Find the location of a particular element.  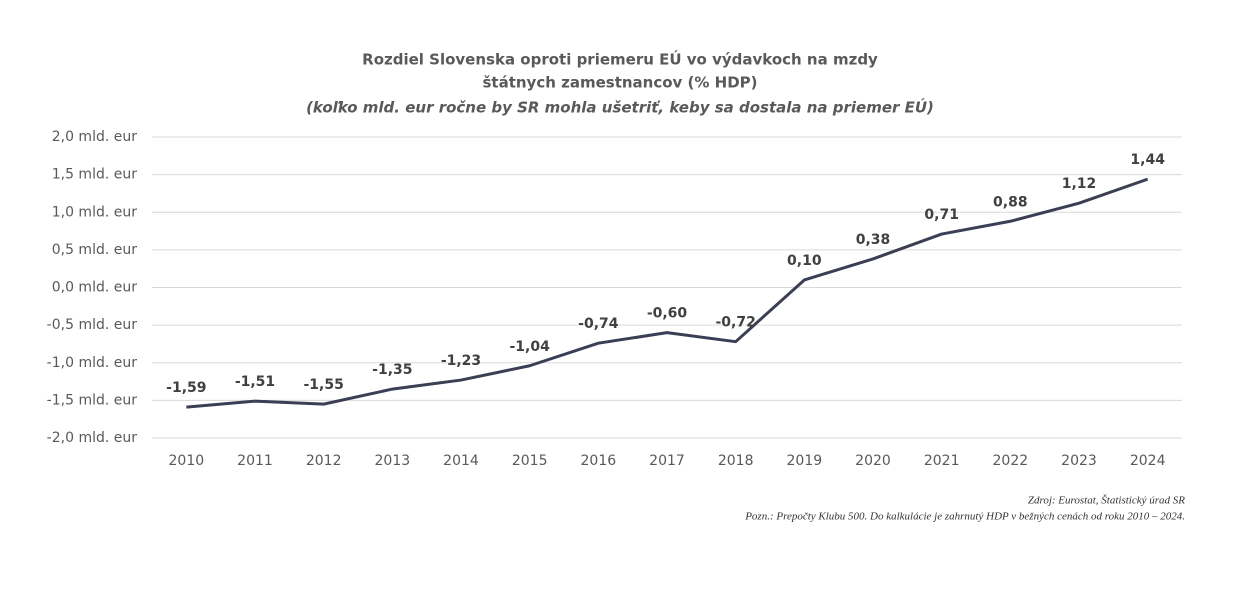

y-tick-label: 0,5 mld. eur is located at coordinates (95, 250).